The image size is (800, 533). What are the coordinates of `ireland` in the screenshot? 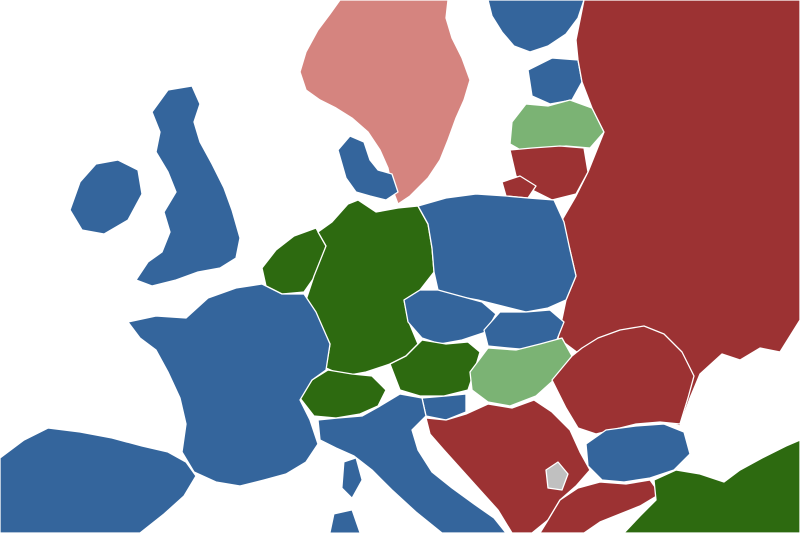 It's located at (106, 197).